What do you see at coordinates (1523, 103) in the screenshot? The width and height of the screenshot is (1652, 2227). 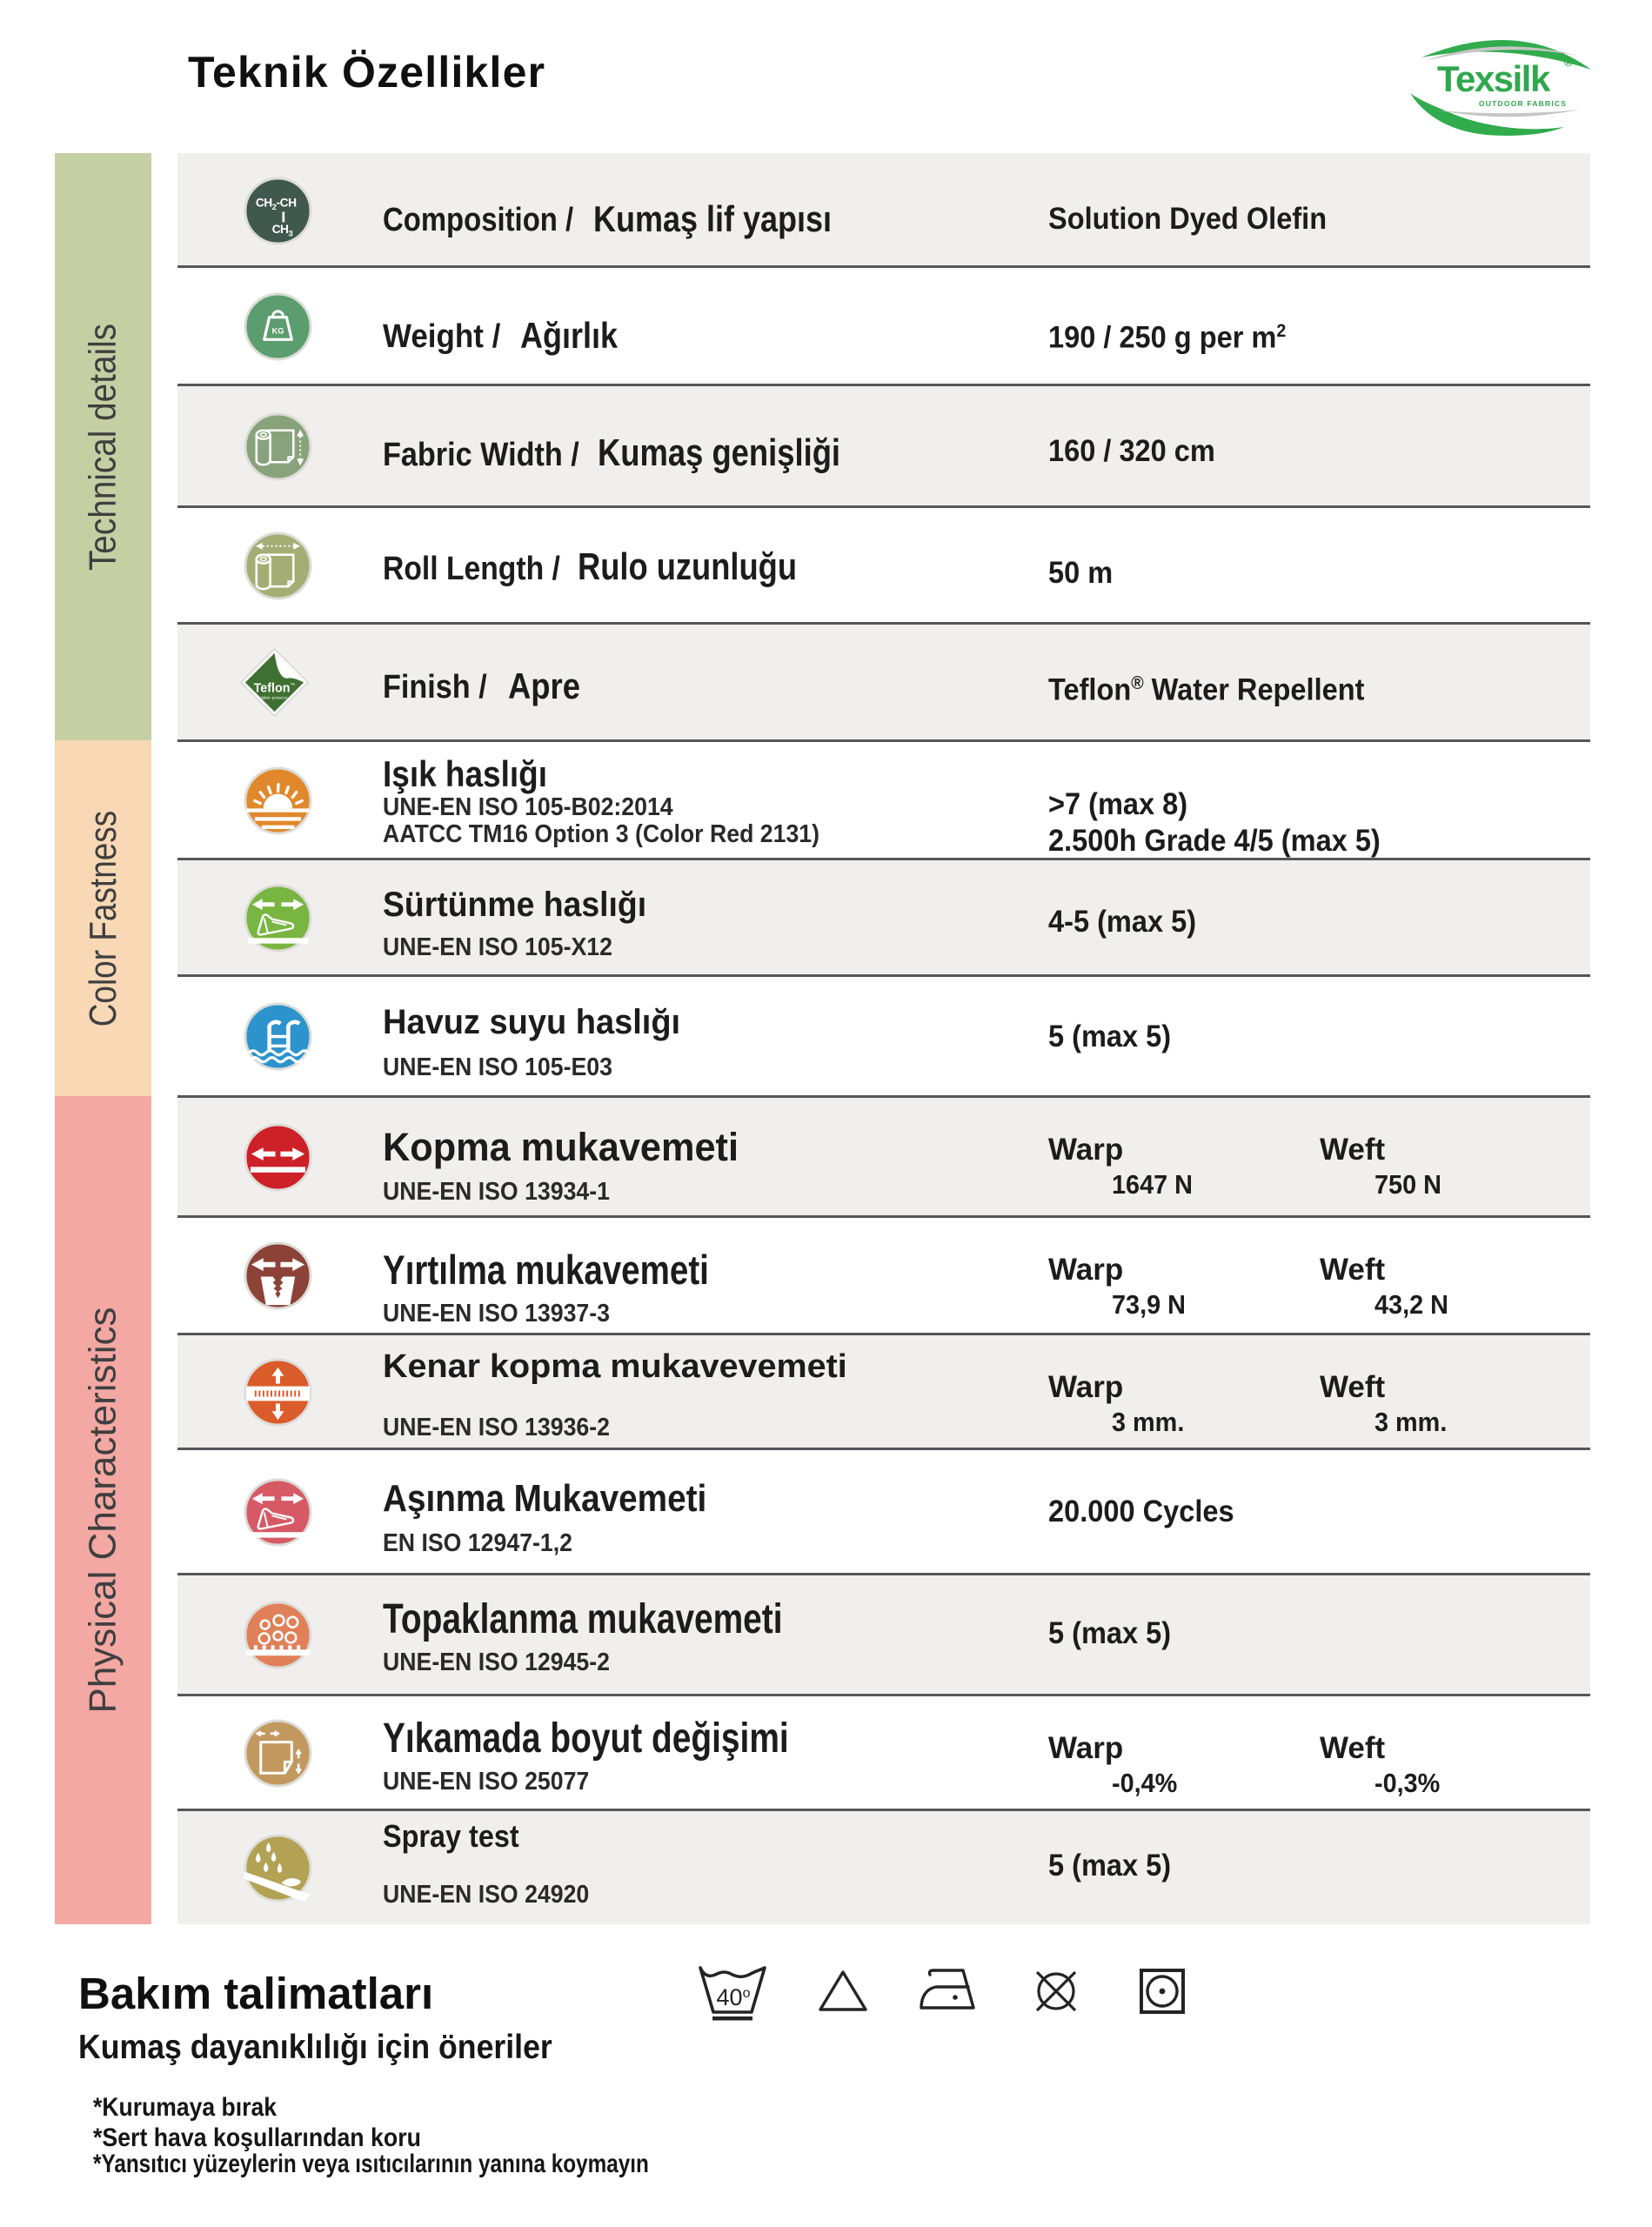 I see `svg-text: OUTDOOR FABRICS` at bounding box center [1523, 103].